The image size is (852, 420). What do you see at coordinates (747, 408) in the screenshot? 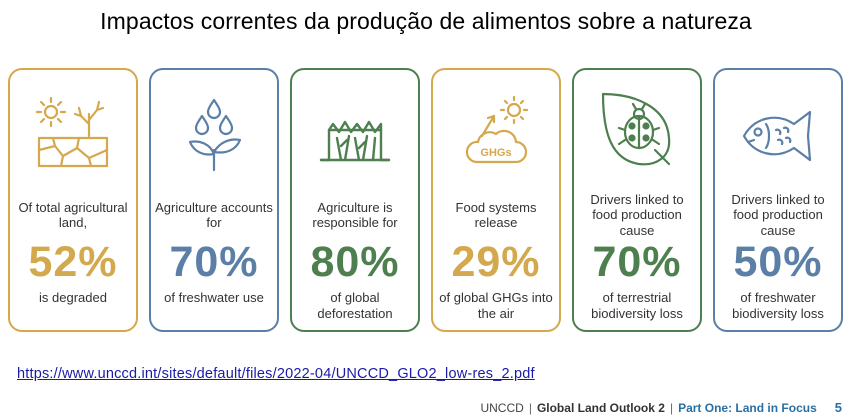
I see `footer-part: Part One: Land in Focus` at bounding box center [747, 408].